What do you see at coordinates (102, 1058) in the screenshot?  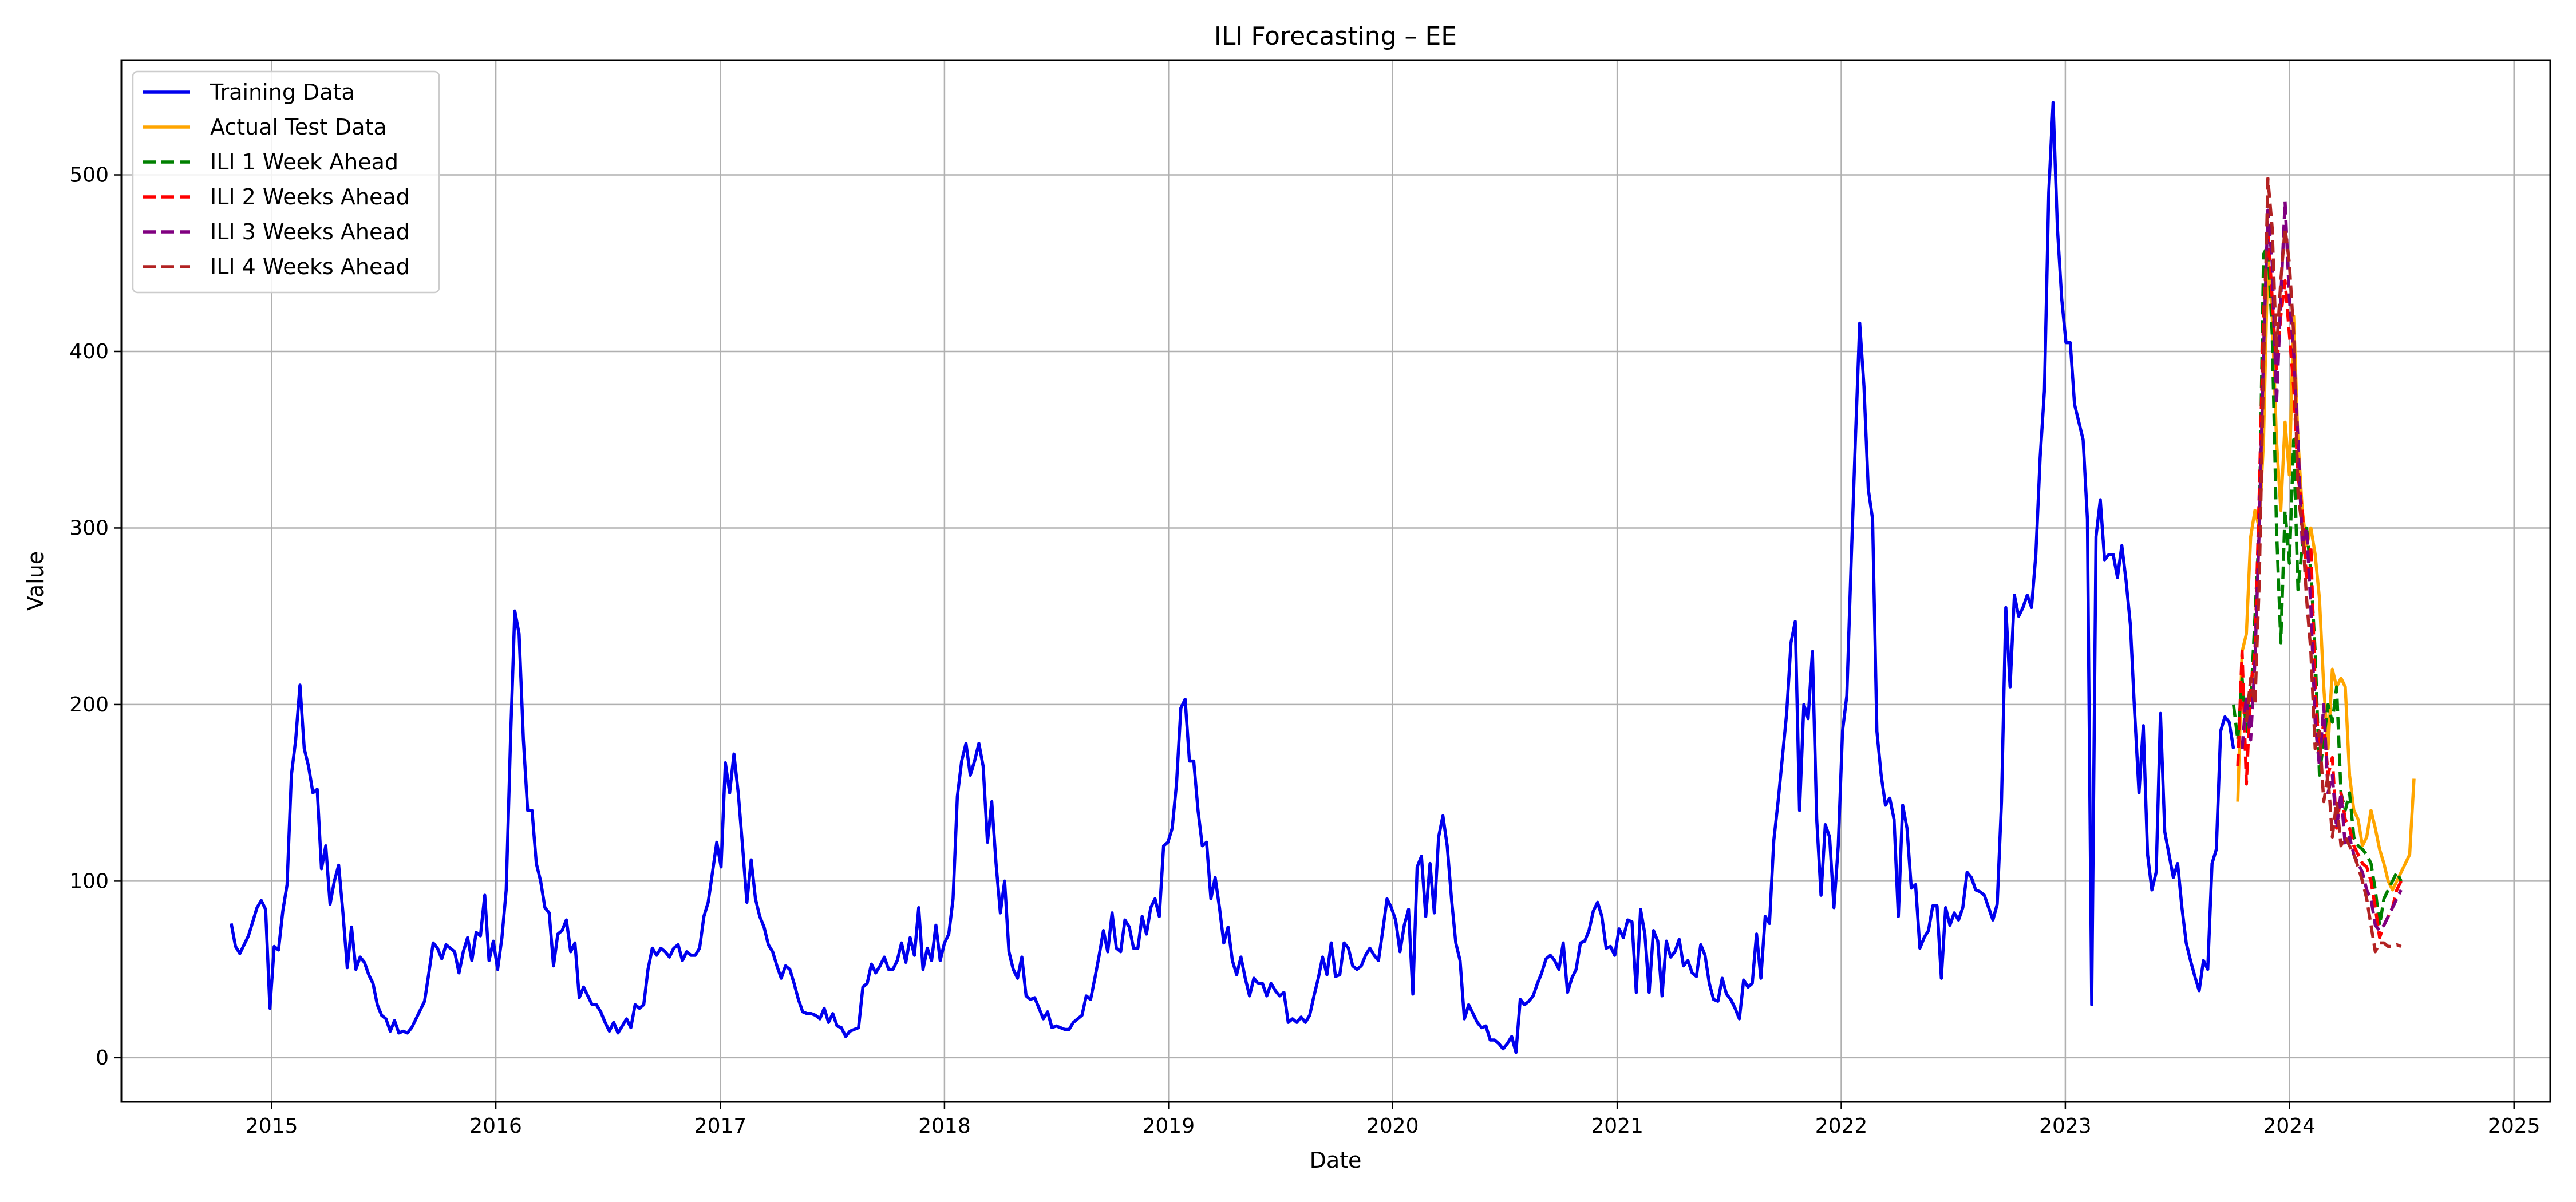 I see `y-tick-label: 0` at bounding box center [102, 1058].